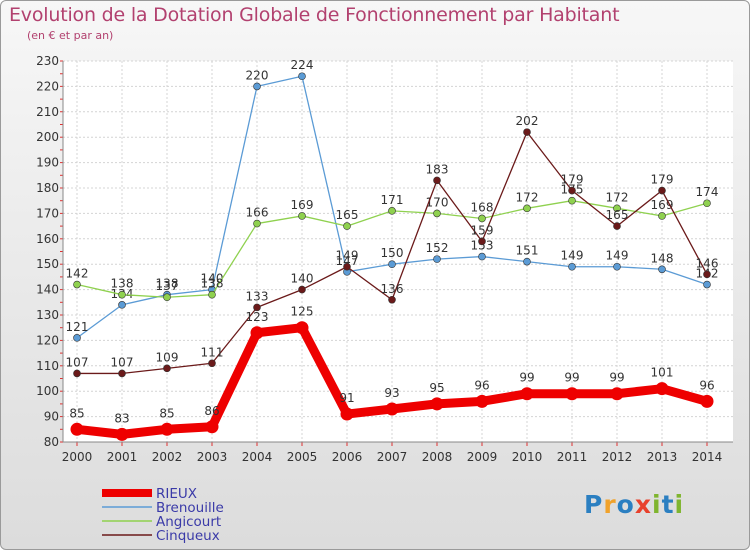 Image resolution: width=750 pixels, height=550 pixels. What do you see at coordinates (662, 373) in the screenshot?
I see `data-label-rieux: 101` at bounding box center [662, 373].